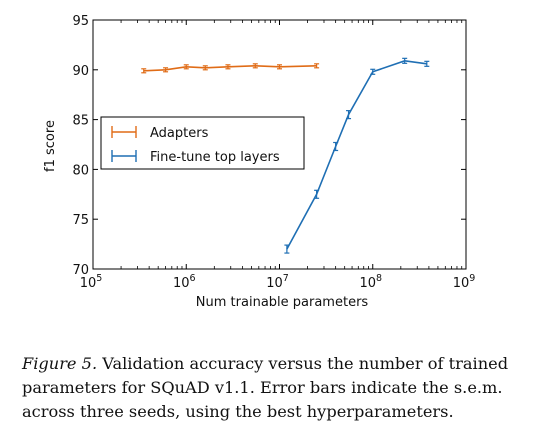 This screenshot has width=541, height=435. What do you see at coordinates (80, 121) in the screenshot?
I see `y-tick-label-85: 85` at bounding box center [80, 121].